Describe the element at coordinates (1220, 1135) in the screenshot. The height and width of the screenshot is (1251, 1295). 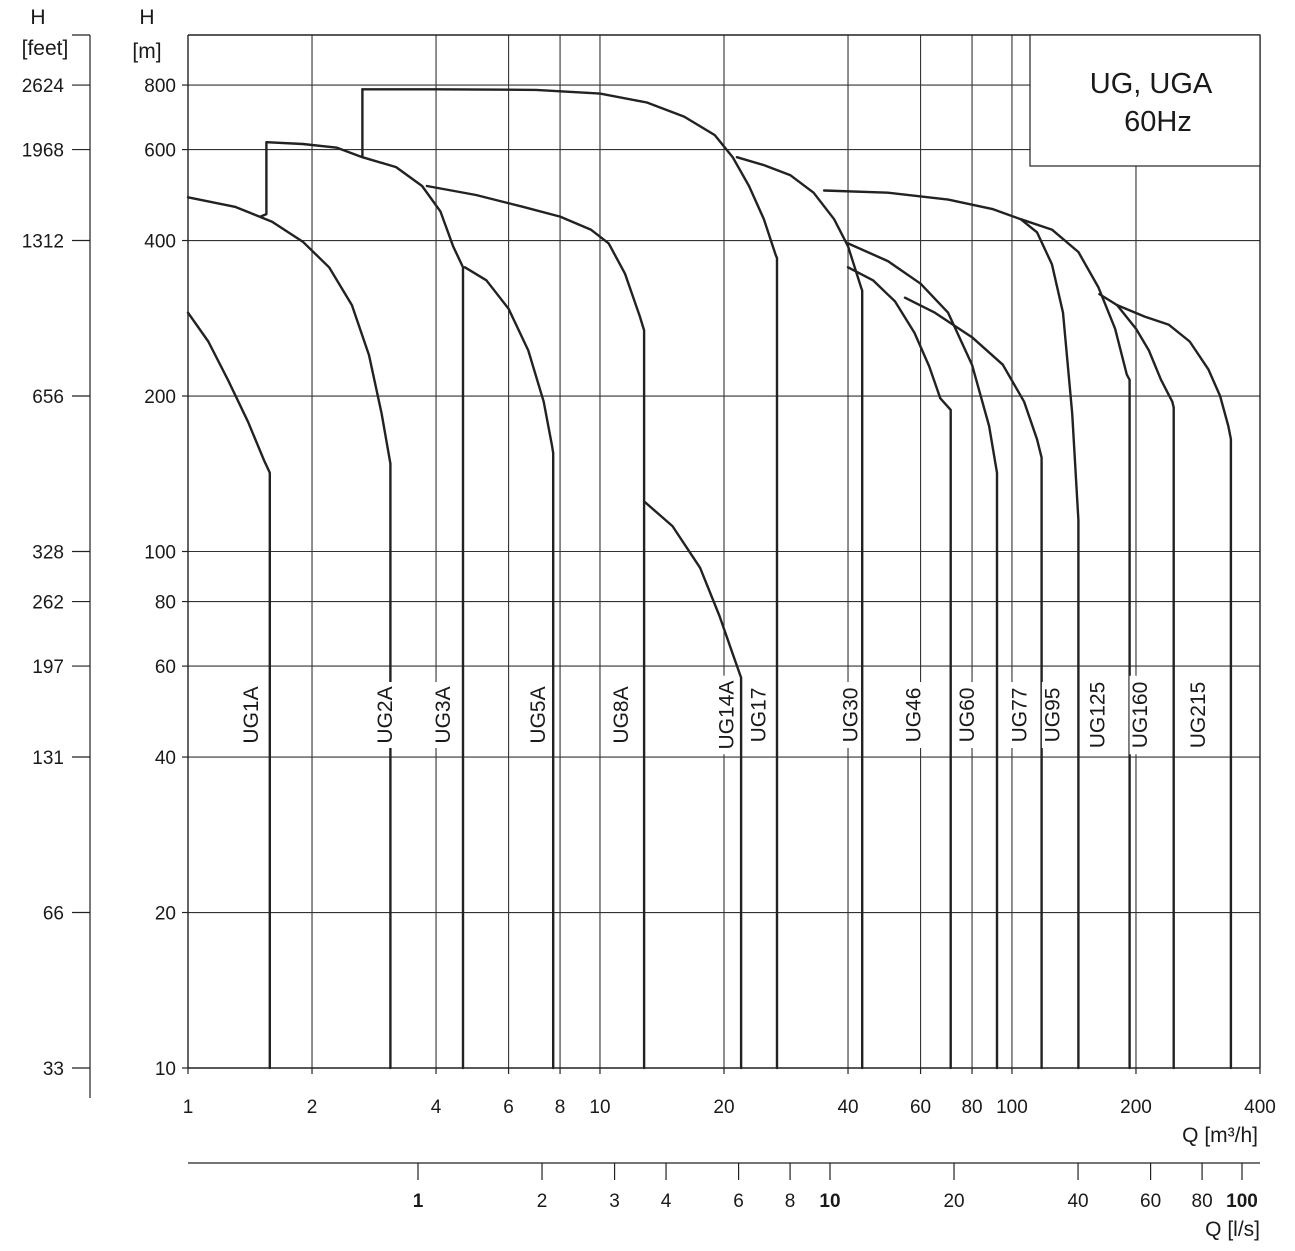
I see `x-axis-label-m3h: Q [m³/h]` at that location.